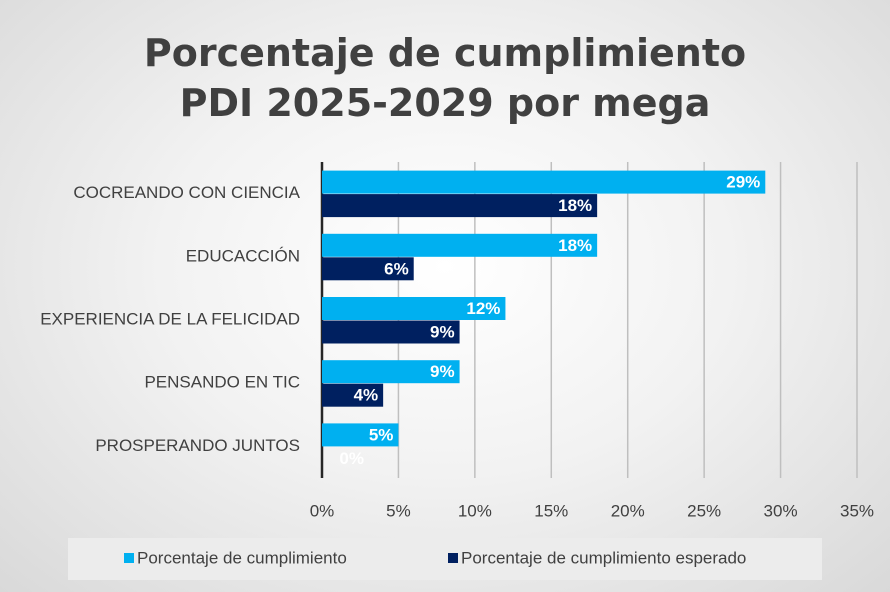 This screenshot has height=592, width=890. What do you see at coordinates (322, 510) in the screenshot?
I see `x-tick-label: 0%` at bounding box center [322, 510].